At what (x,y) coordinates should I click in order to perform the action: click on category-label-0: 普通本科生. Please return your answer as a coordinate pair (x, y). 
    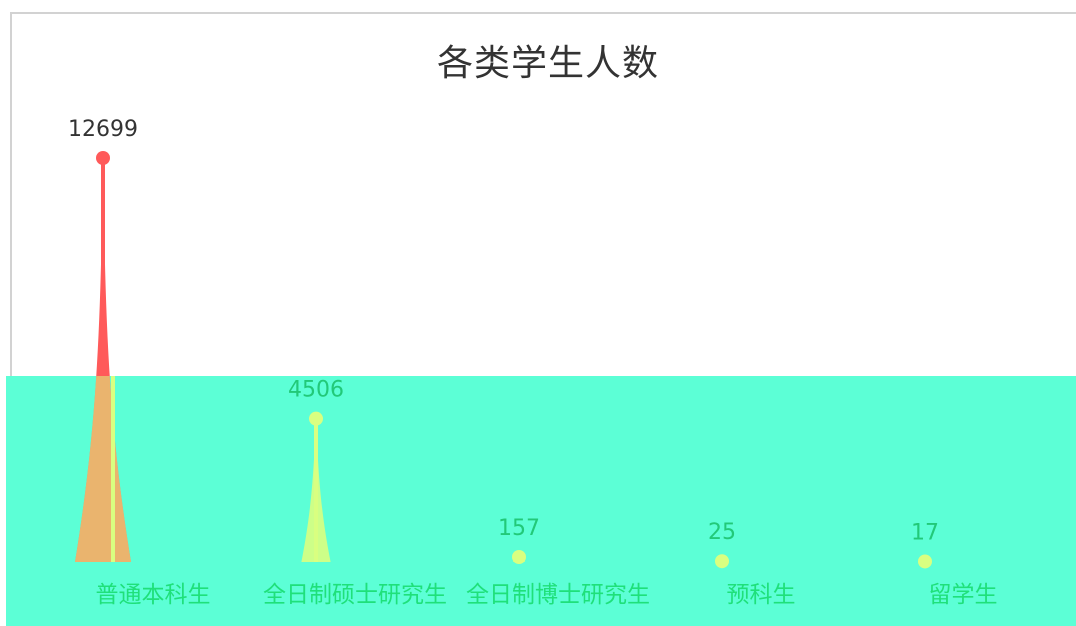
    Looking at the image, I should click on (153, 595).